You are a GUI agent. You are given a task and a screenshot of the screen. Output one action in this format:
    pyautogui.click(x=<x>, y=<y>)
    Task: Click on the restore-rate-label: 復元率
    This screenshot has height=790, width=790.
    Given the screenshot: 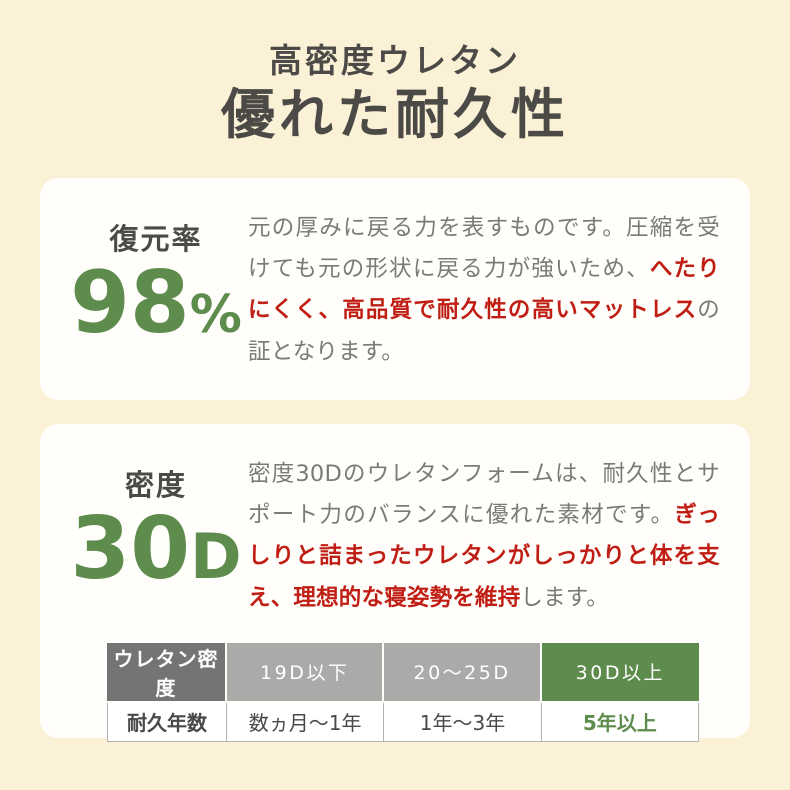 What is the action you would take?
    pyautogui.click(x=156, y=239)
    